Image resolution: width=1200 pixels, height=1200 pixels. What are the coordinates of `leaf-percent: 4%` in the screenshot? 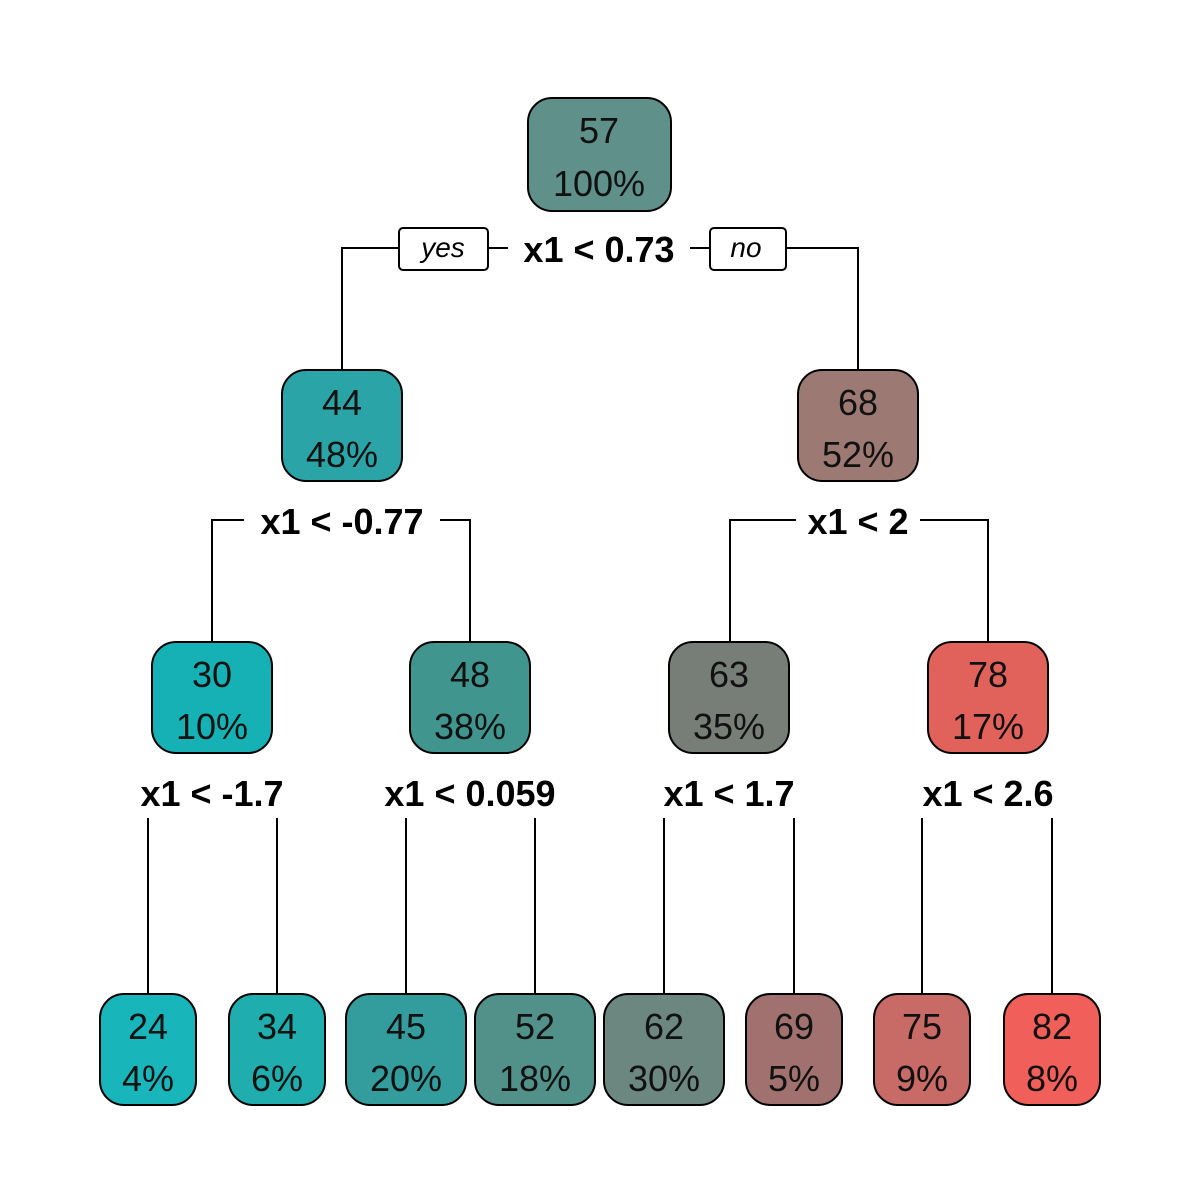 It's located at (148, 1078).